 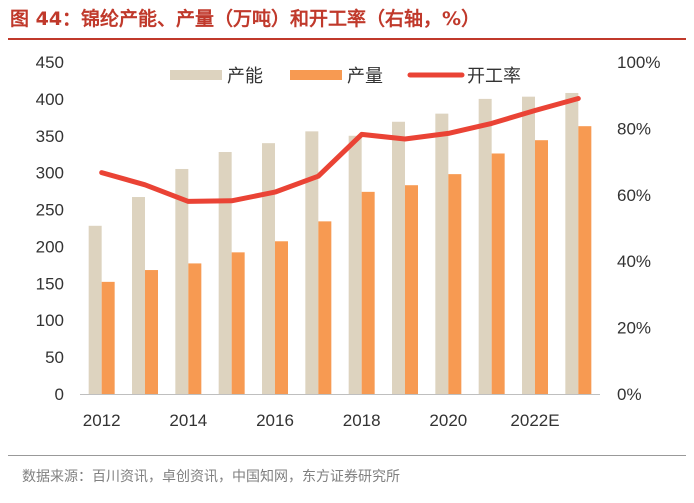 I want to click on x-tick-label: 2016, so click(x=275, y=420).